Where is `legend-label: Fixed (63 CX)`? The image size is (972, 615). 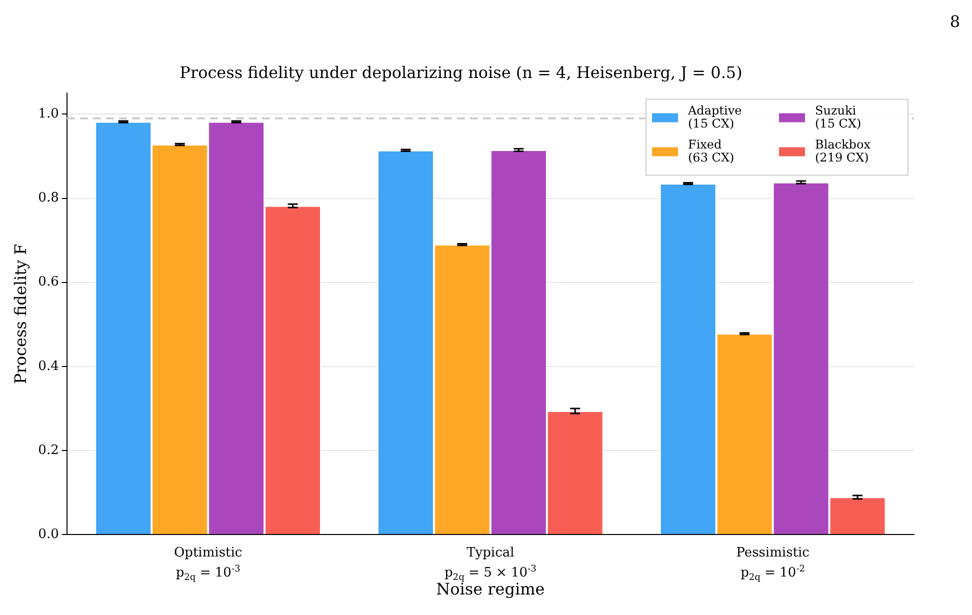
legend-label: Fixed (63 CX) is located at coordinates (711, 150).